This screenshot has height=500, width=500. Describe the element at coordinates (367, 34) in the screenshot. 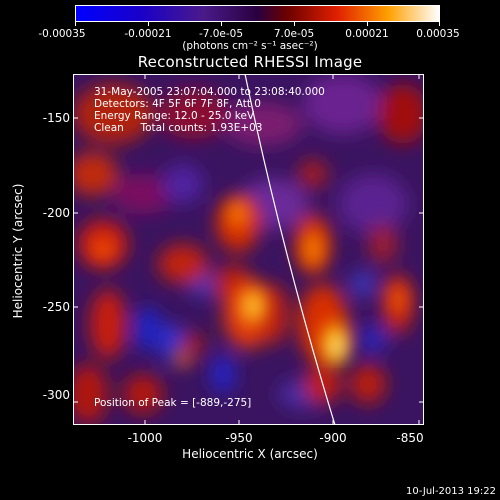

I see `colorbar-tick: 0.00021` at that location.